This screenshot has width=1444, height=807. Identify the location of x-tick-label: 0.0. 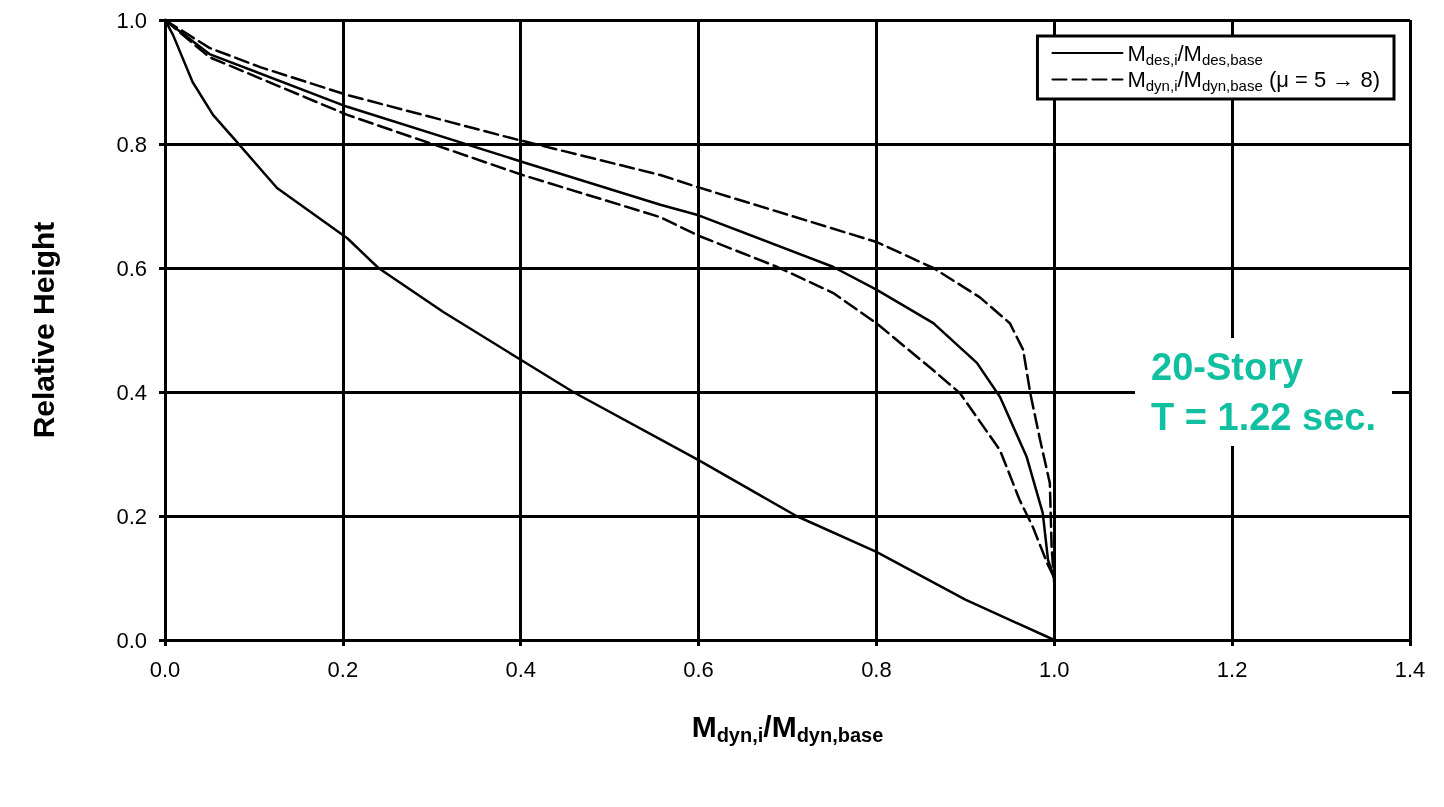
(165, 669).